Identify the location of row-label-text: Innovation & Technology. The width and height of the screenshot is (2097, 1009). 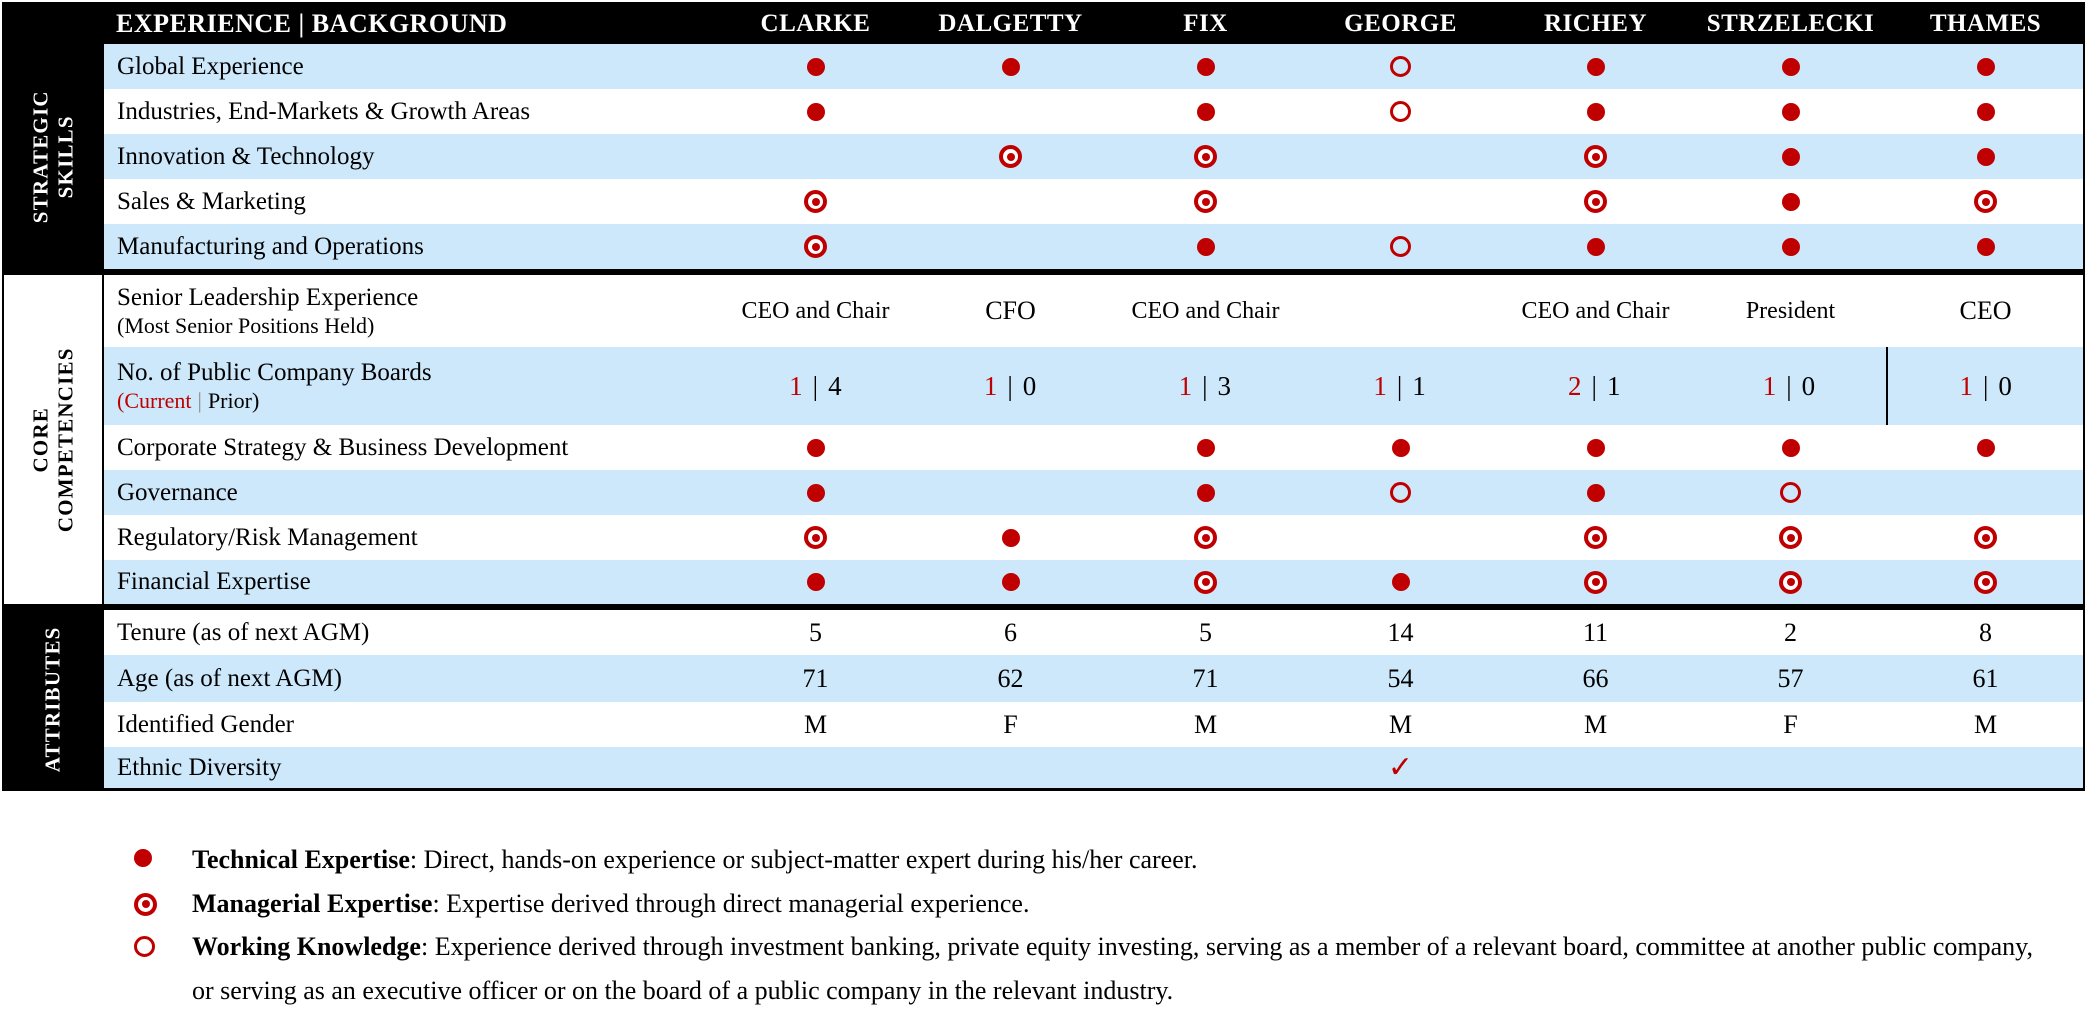
(246, 156).